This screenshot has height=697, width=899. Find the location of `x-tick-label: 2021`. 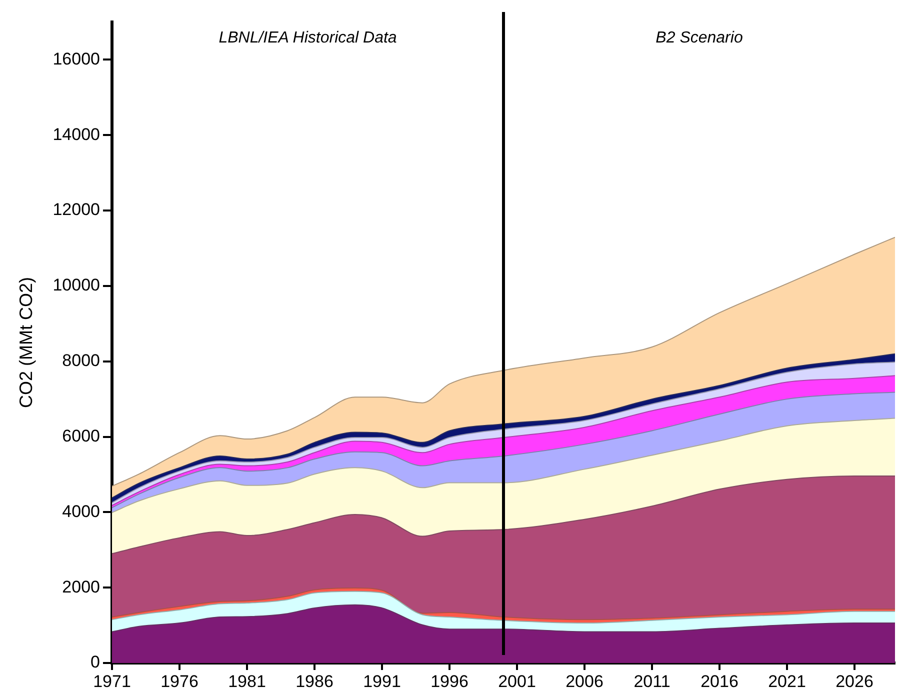

x-tick-label: 2021 is located at coordinates (787, 681).